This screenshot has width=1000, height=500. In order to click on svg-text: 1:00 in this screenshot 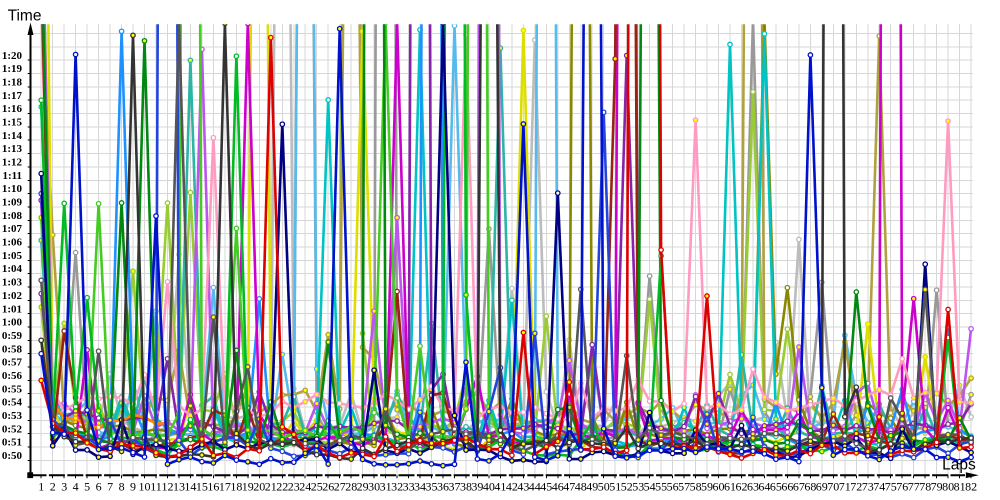, I will do `click(12, 323)`.